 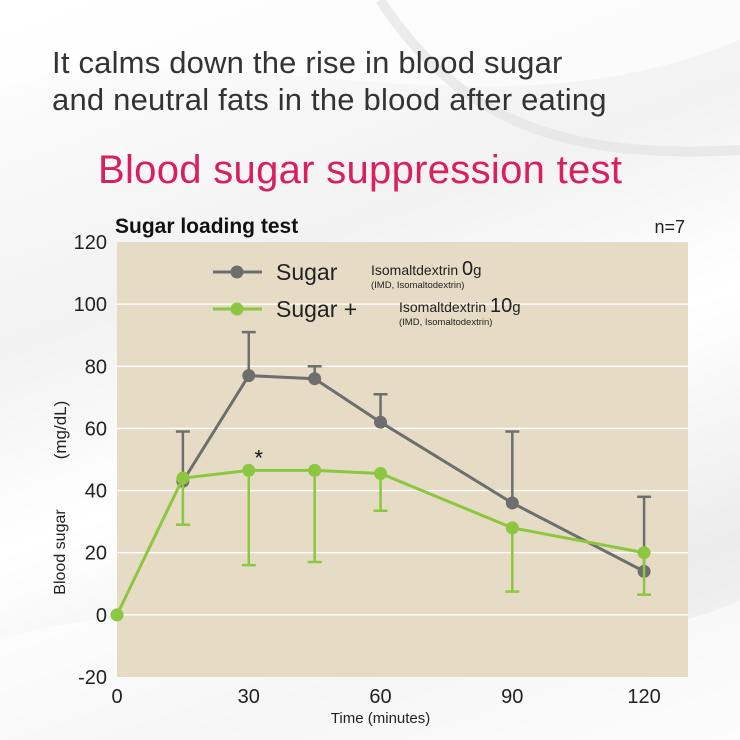 What do you see at coordinates (669, 227) in the screenshot?
I see `sample-size-label: n=7` at bounding box center [669, 227].